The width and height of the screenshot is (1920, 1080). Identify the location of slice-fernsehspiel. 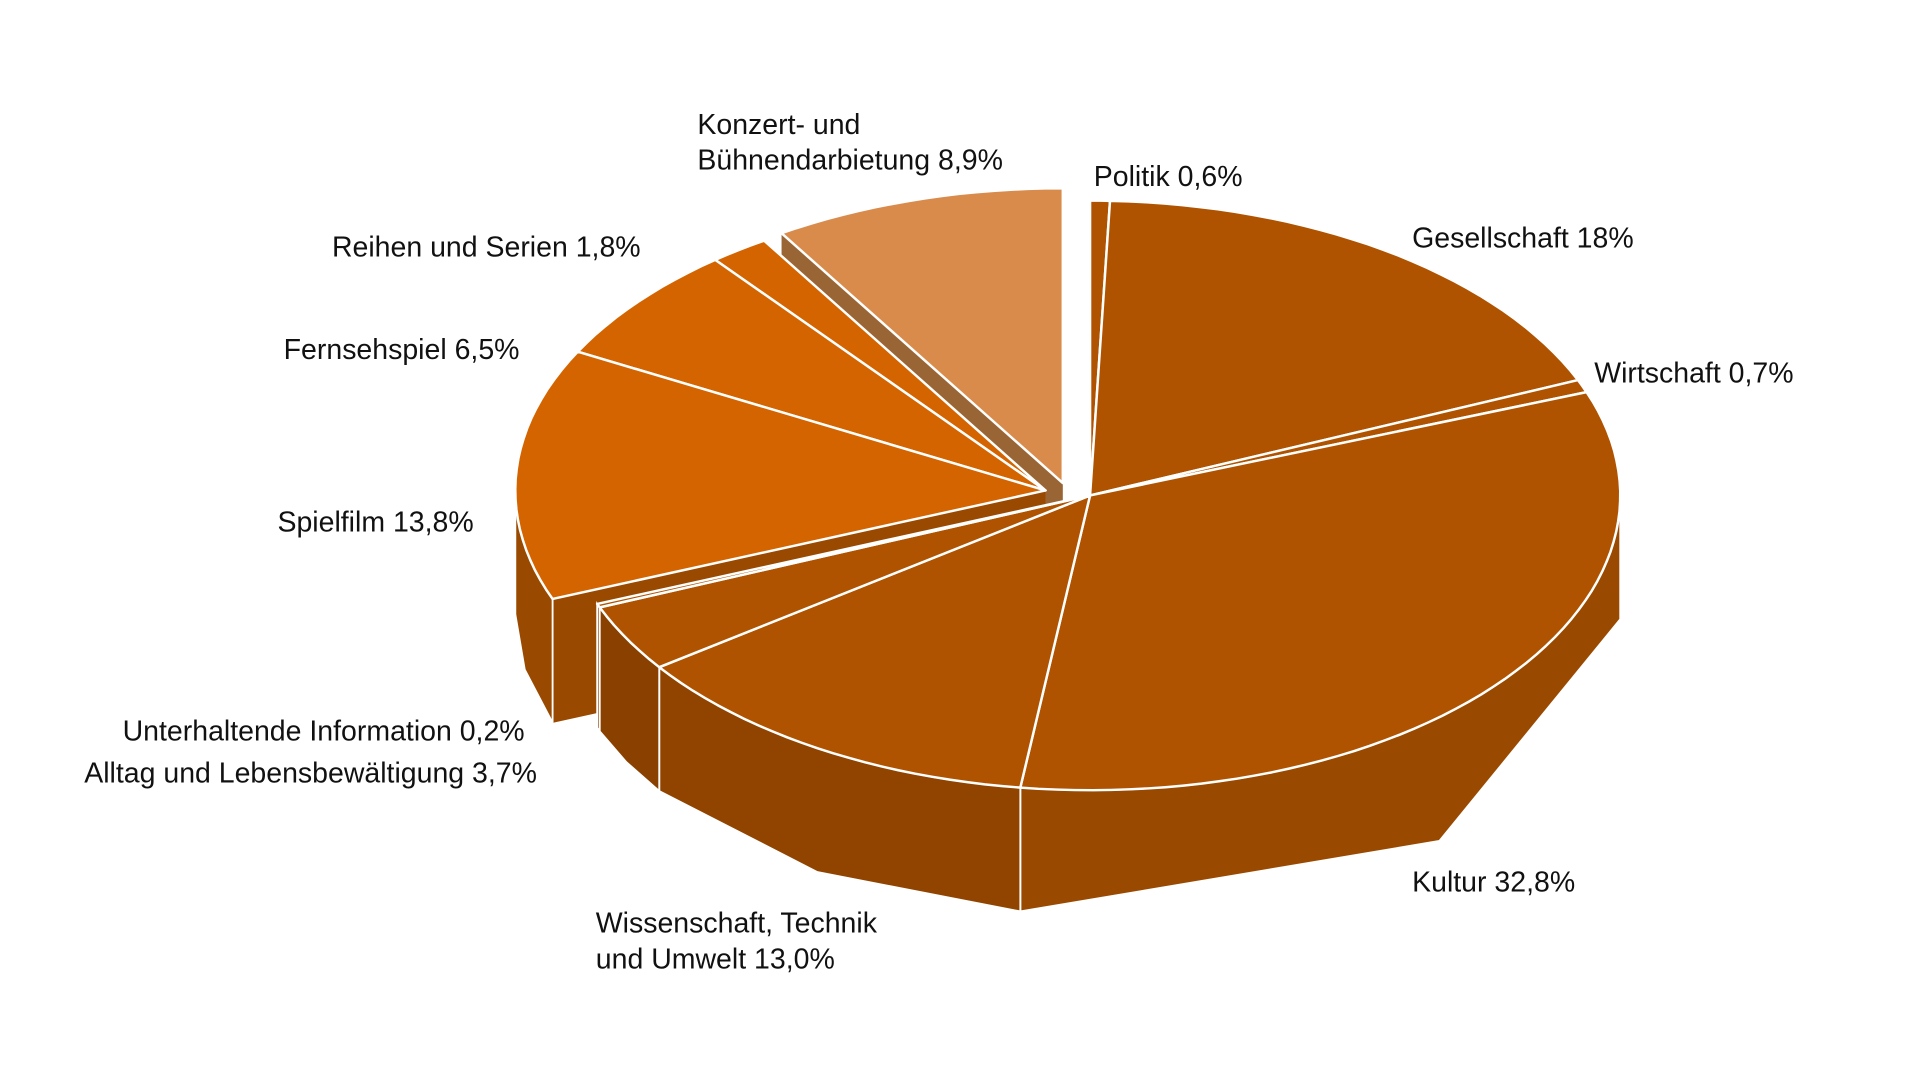
(811, 375).